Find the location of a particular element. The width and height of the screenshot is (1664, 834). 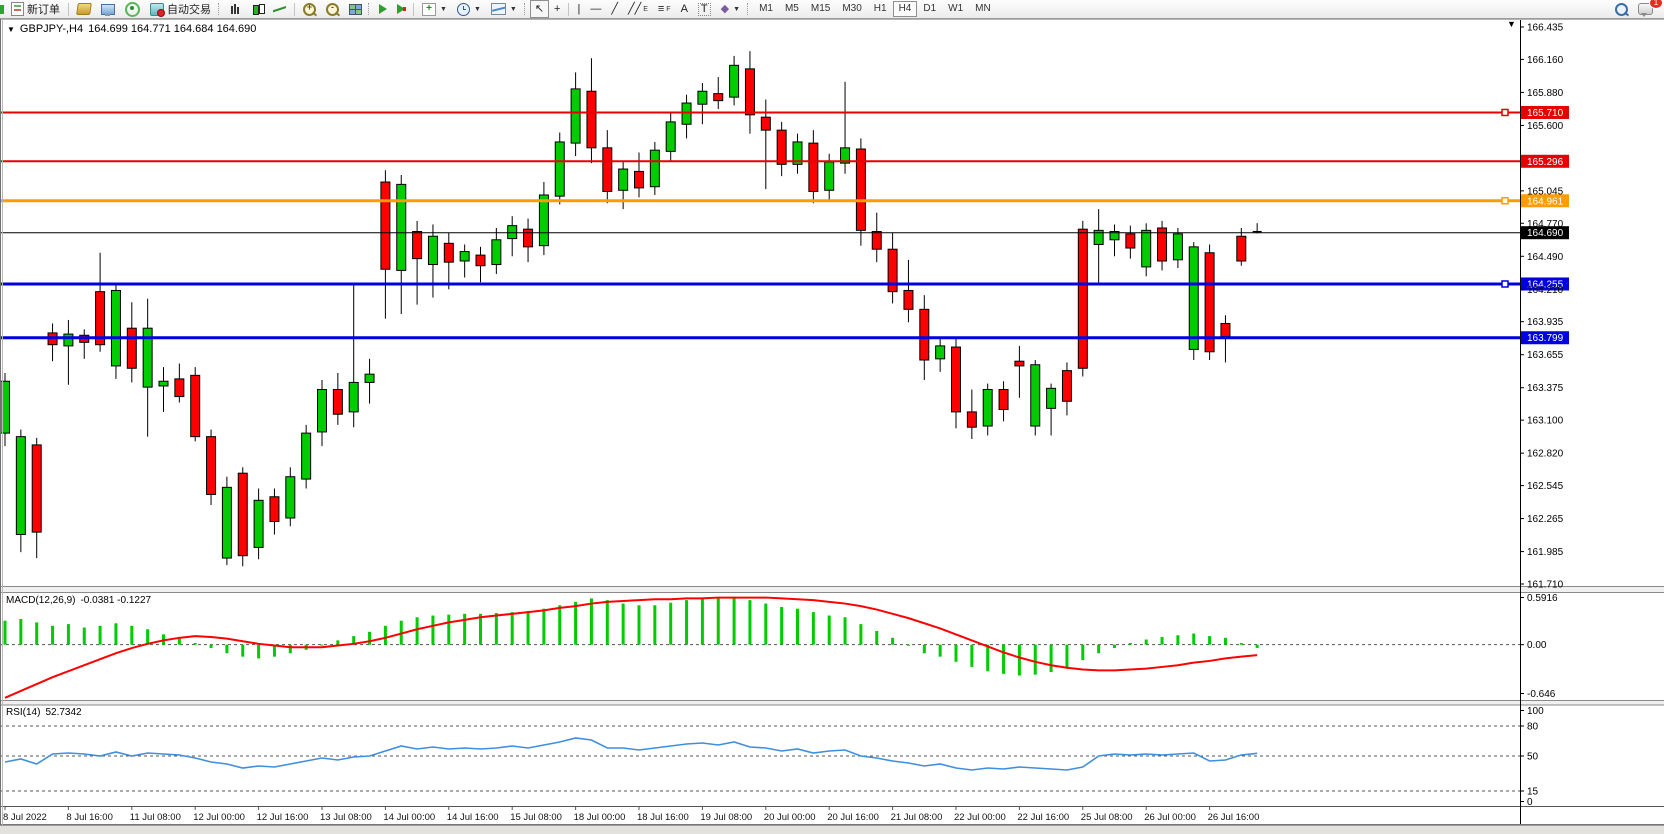

fibonacci-tool-button: ≡ F is located at coordinates (664, 9).